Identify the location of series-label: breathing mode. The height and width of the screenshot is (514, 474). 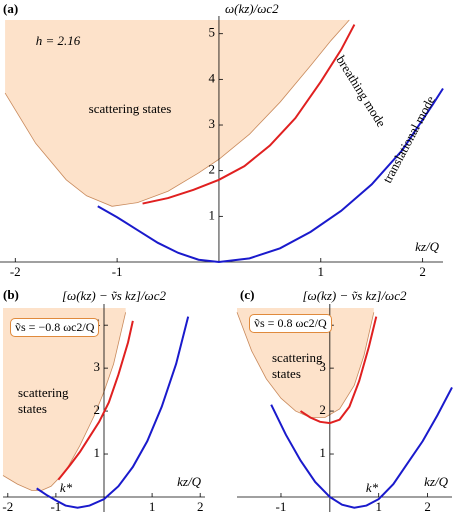
(361, 91).